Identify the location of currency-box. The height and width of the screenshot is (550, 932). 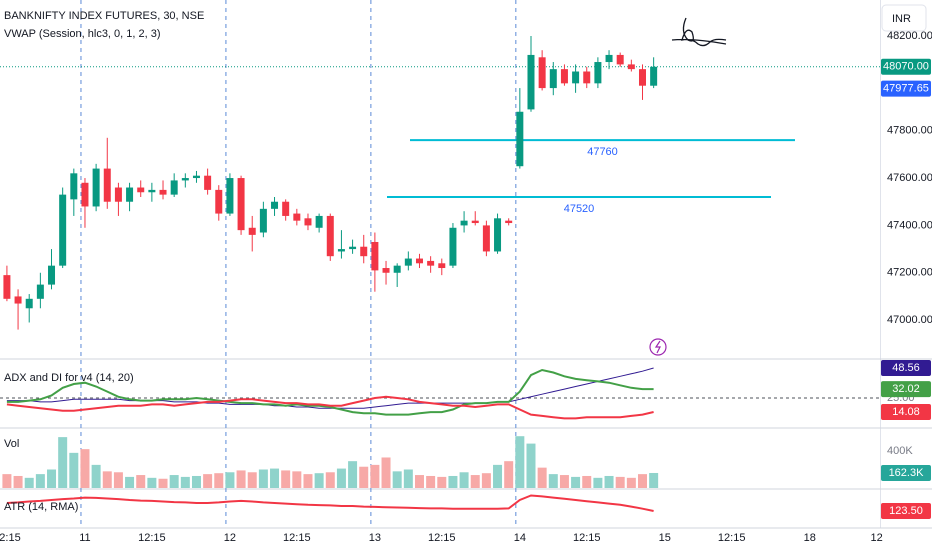
(904, 18).